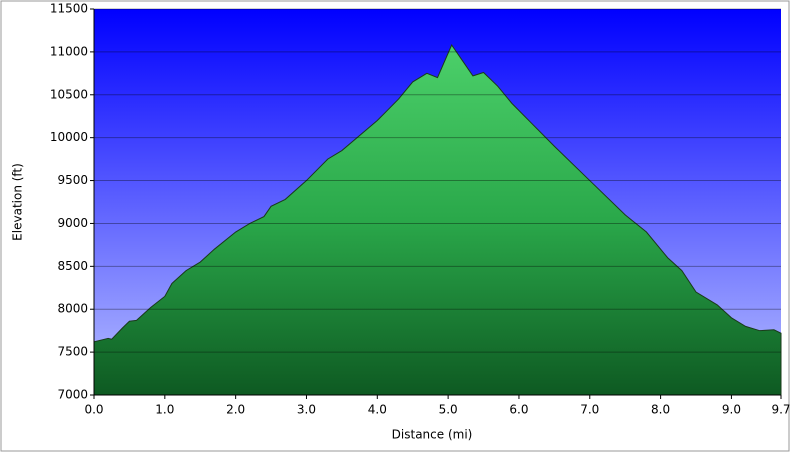  Describe the element at coordinates (69, 94) in the screenshot. I see `y-tick-label: 10500` at that location.